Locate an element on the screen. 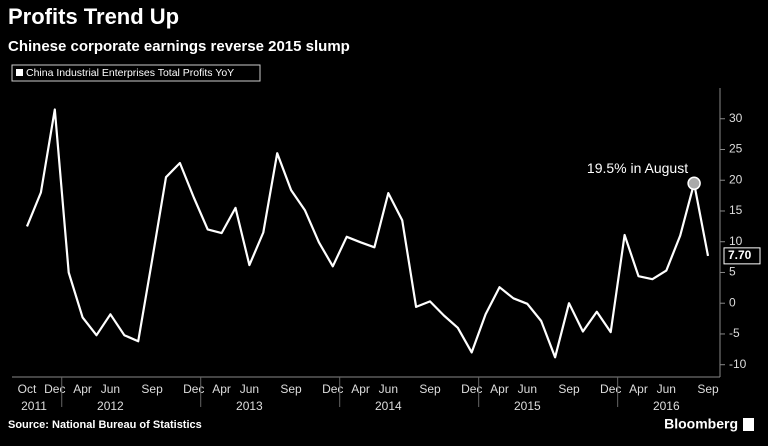 The height and width of the screenshot is (446, 768). y-tick-label: -10 is located at coordinates (738, 364).